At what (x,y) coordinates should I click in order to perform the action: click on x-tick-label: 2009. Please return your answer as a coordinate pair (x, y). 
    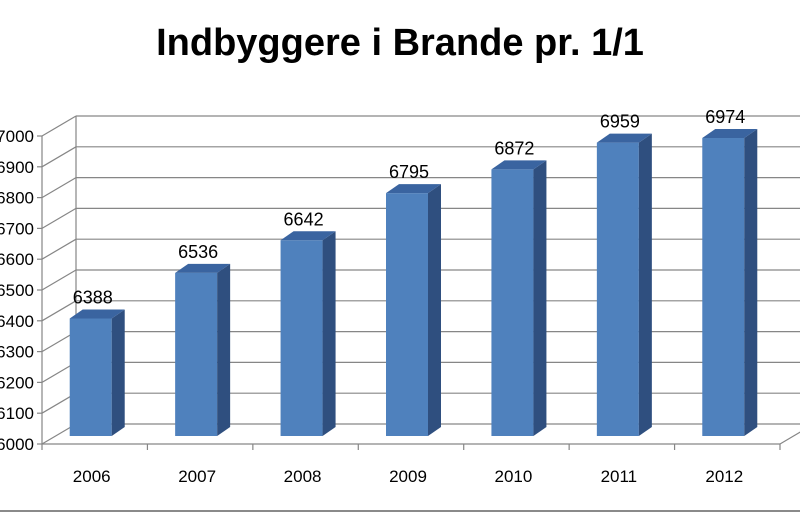
    Looking at the image, I should click on (408, 476).